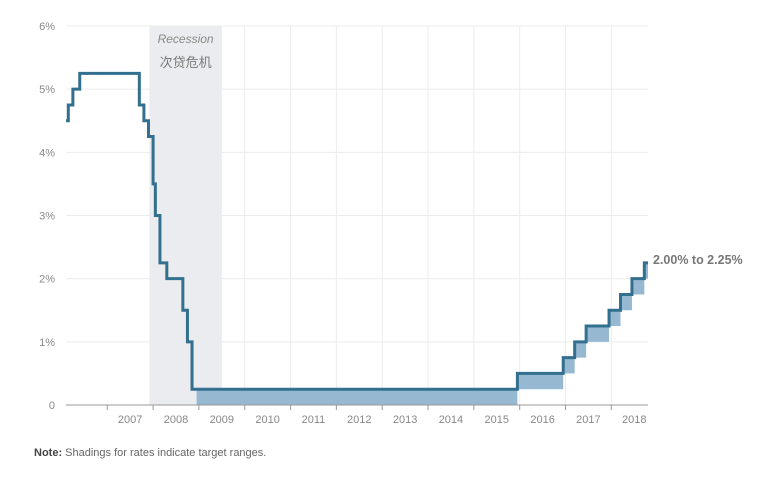  I want to click on x-tick-label: 2018, so click(634, 420).